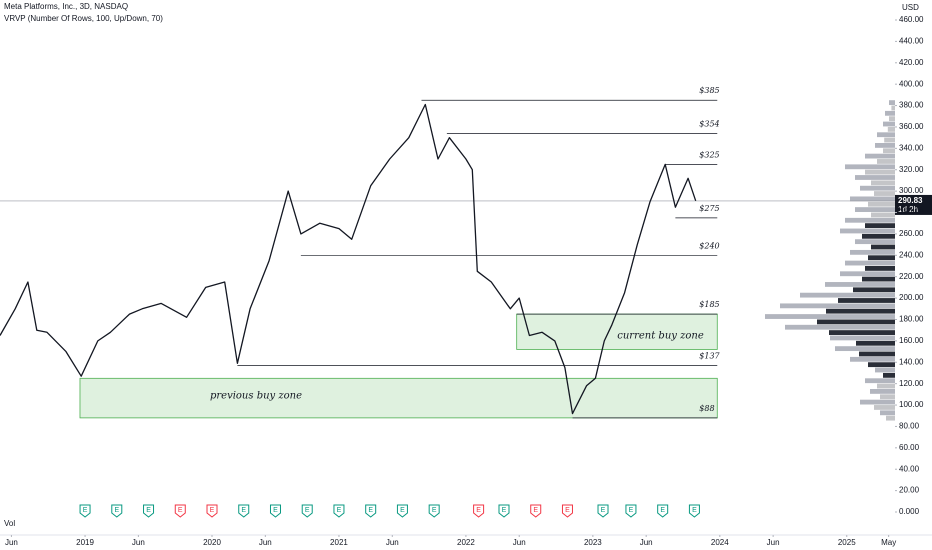  I want to click on level-label: $137, so click(709, 355).